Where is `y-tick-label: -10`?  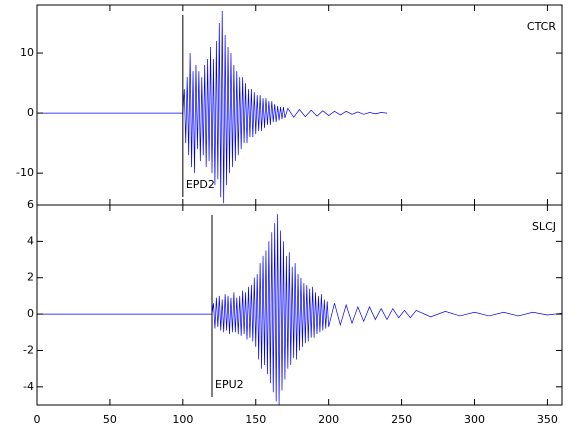
y-tick-label: -10 is located at coordinates (25, 172).